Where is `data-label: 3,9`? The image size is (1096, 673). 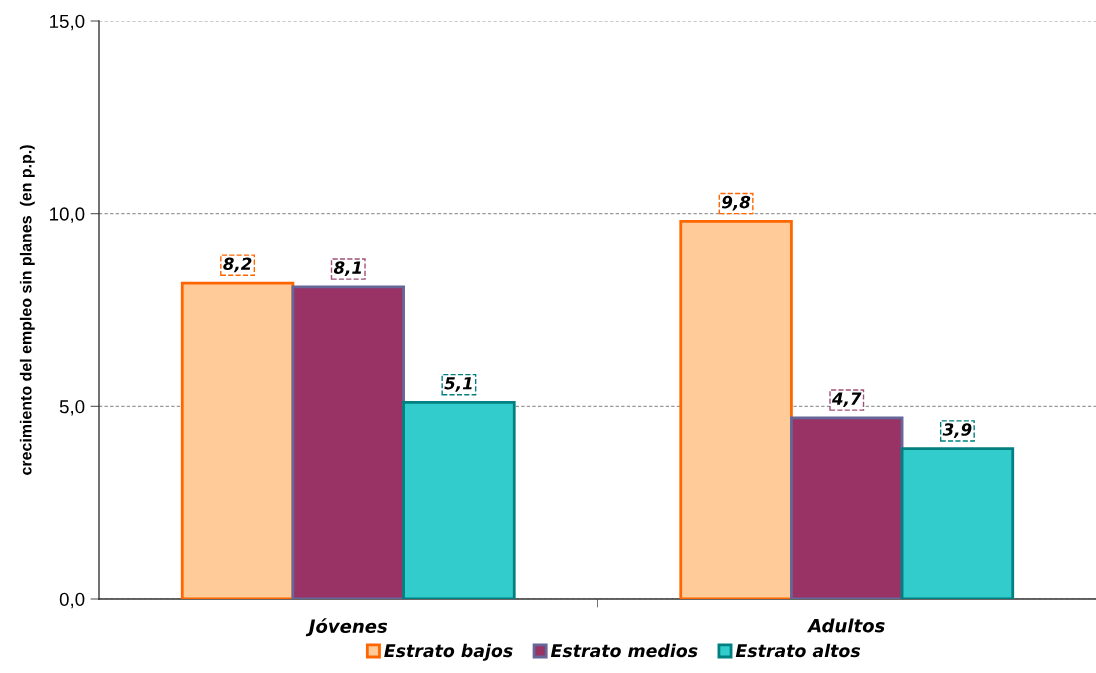
data-label: 3,9 is located at coordinates (957, 430).